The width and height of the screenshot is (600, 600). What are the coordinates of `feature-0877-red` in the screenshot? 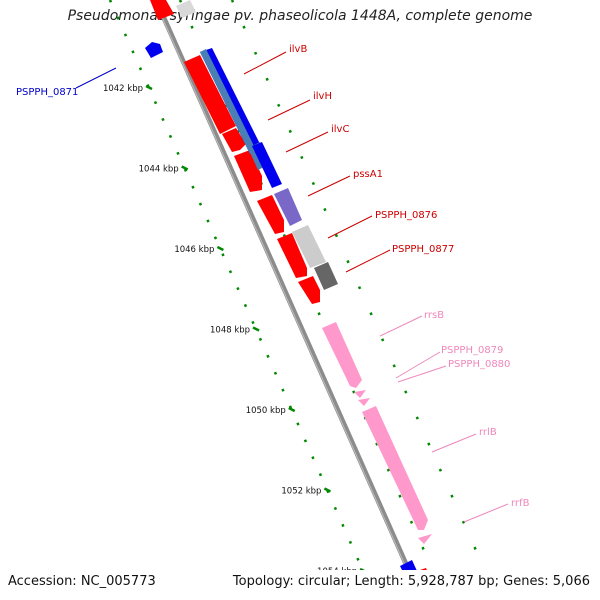 It's located at (309, 290).